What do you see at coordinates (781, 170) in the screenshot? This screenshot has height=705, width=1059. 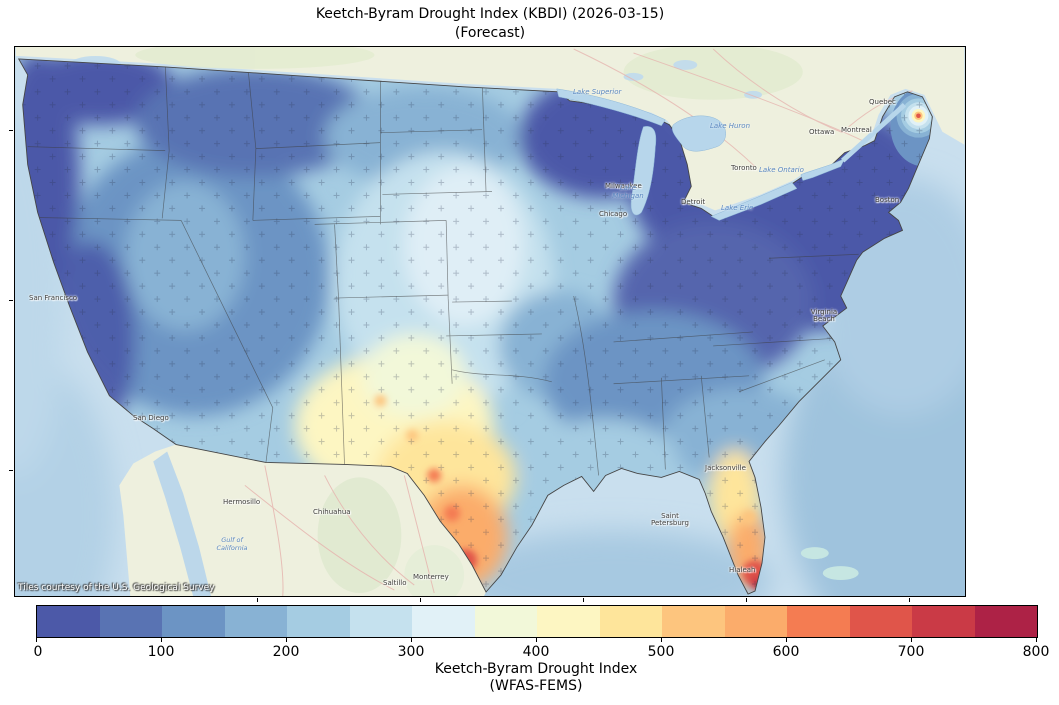 I see `lake-label: Lake Ontario` at bounding box center [781, 170].